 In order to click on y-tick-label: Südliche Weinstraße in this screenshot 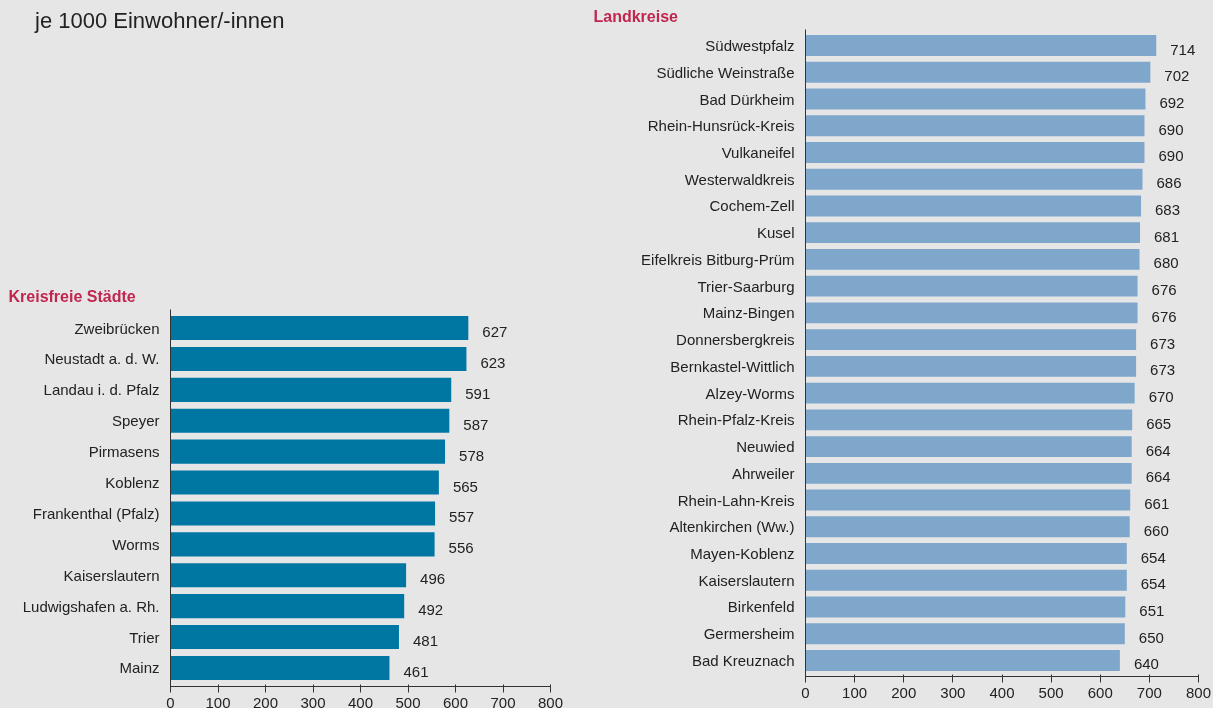, I will do `click(725, 72)`.